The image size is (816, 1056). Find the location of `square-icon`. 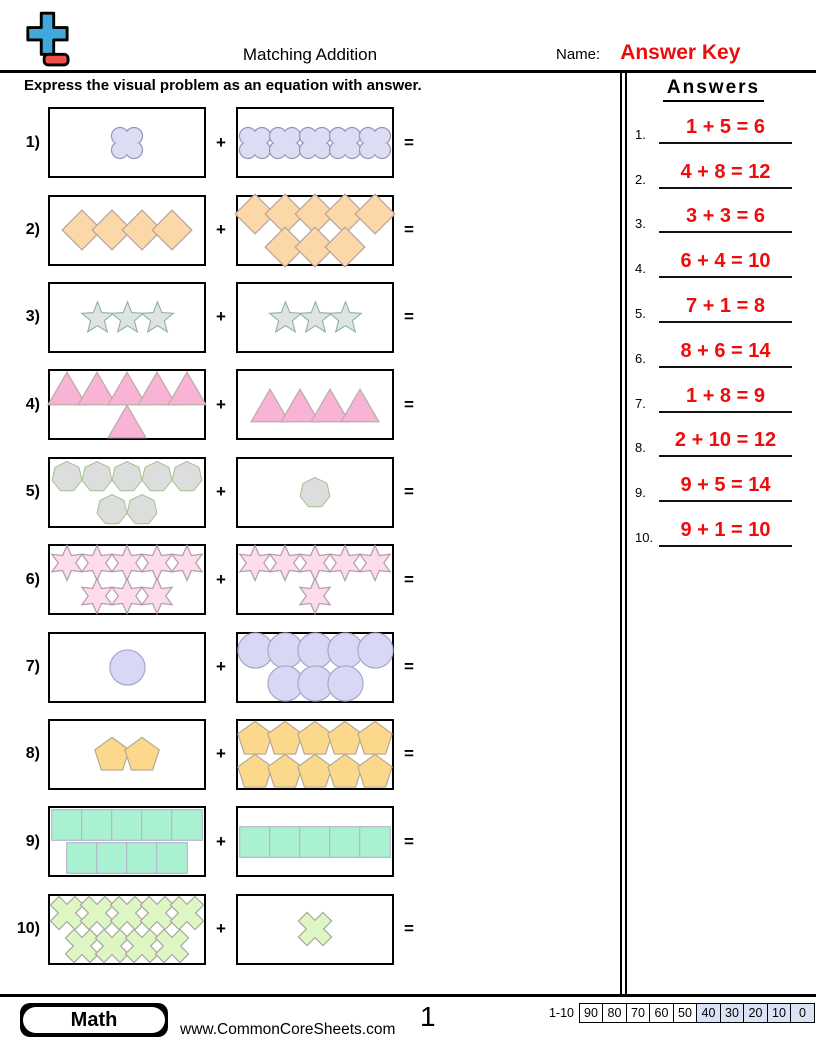

square-icon is located at coordinates (375, 841).